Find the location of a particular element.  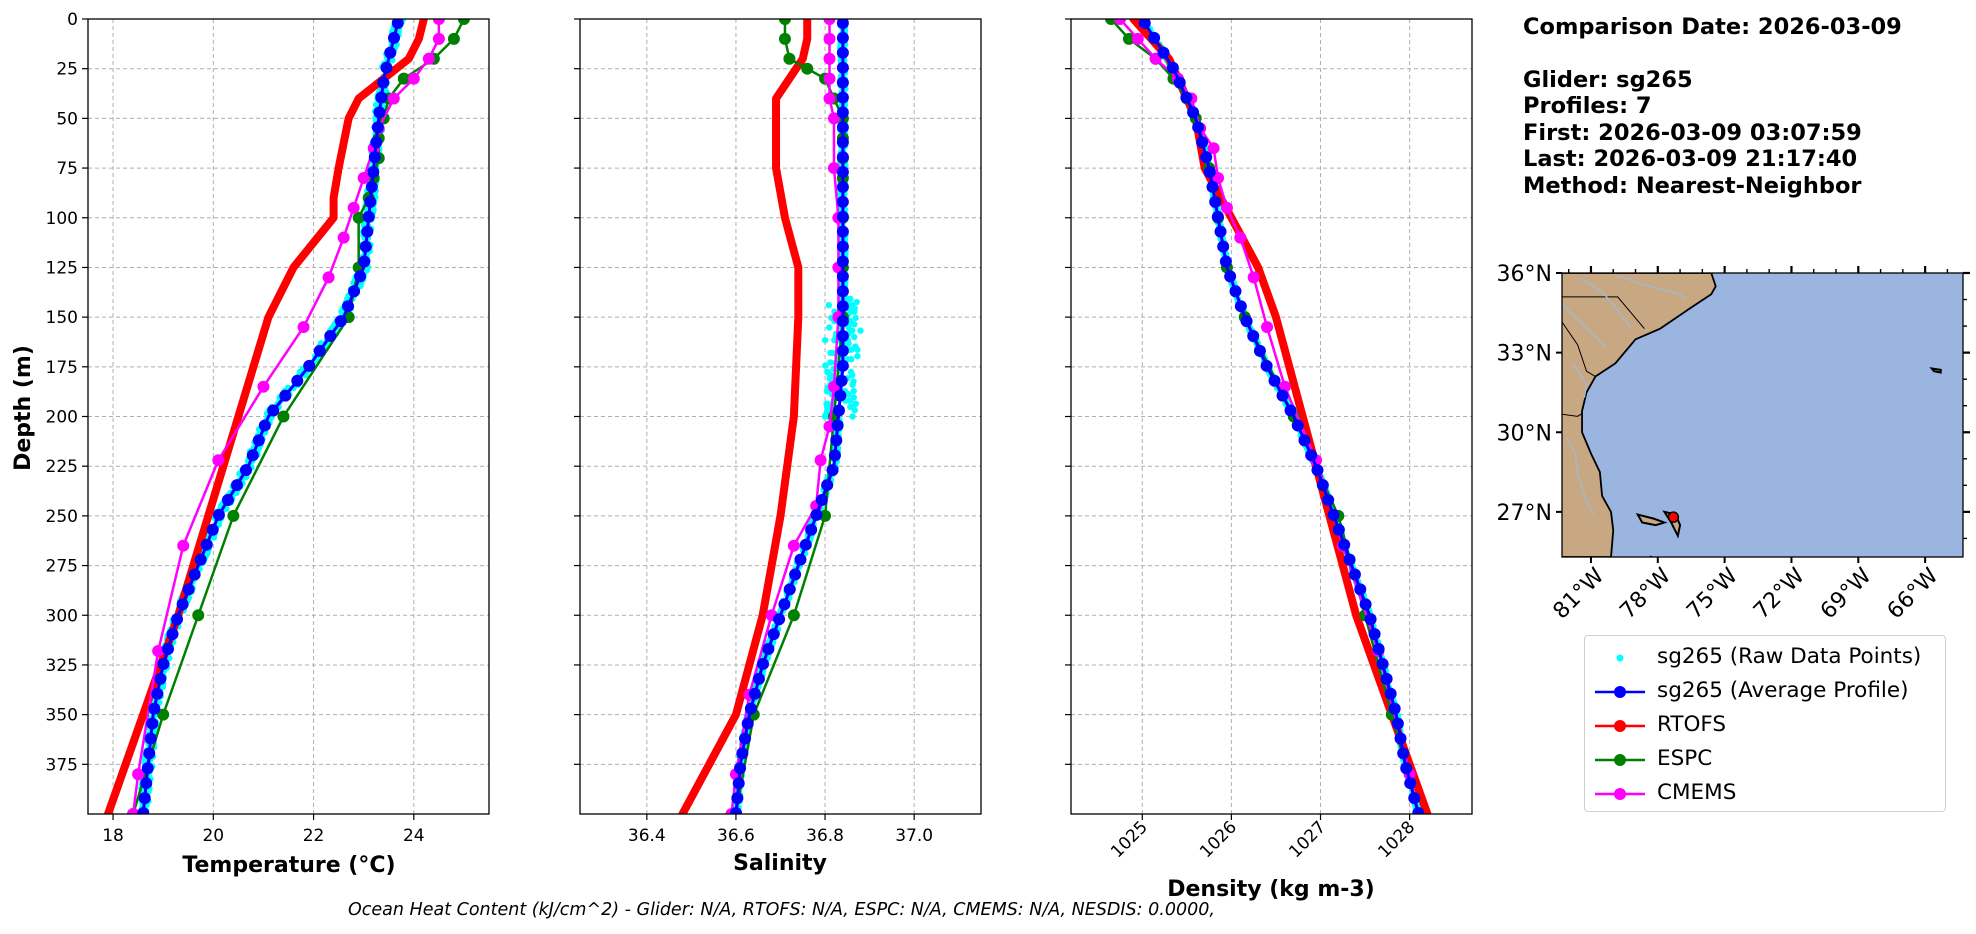

map-lon-label: 69°W is located at coordinates (1846, 593).